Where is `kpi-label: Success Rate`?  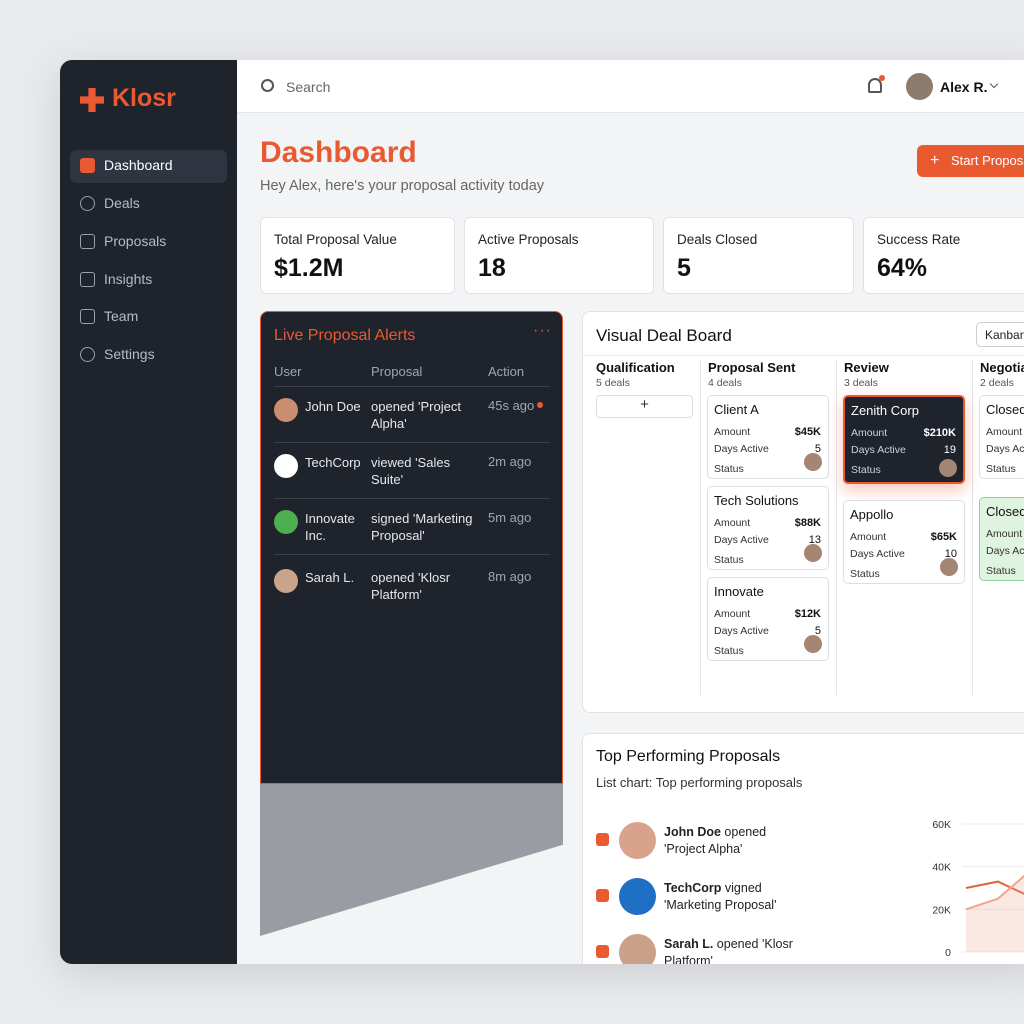 kpi-label: Success Rate is located at coordinates (919, 239).